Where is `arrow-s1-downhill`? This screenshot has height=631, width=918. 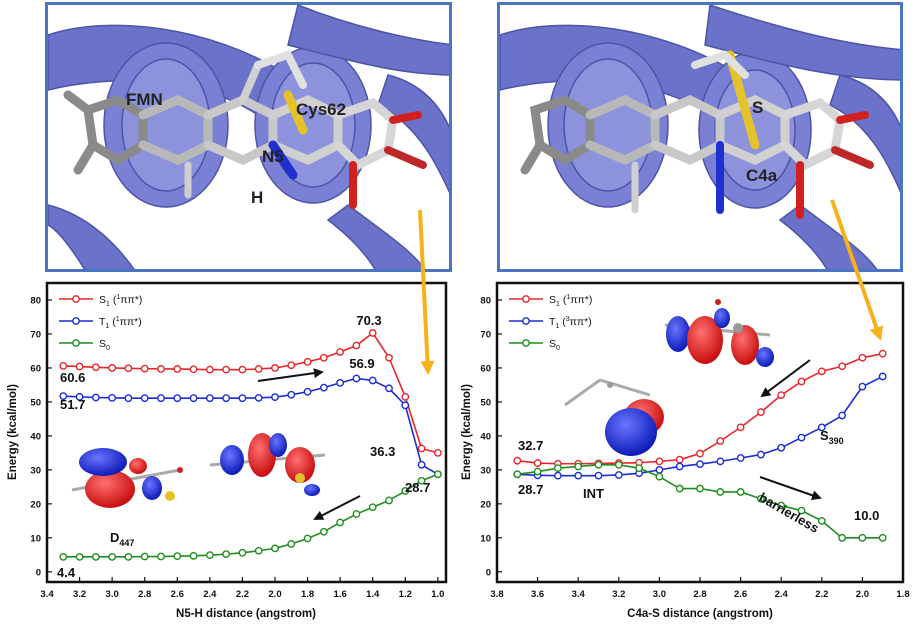
arrow-s1-downhill is located at coordinates (785, 378).